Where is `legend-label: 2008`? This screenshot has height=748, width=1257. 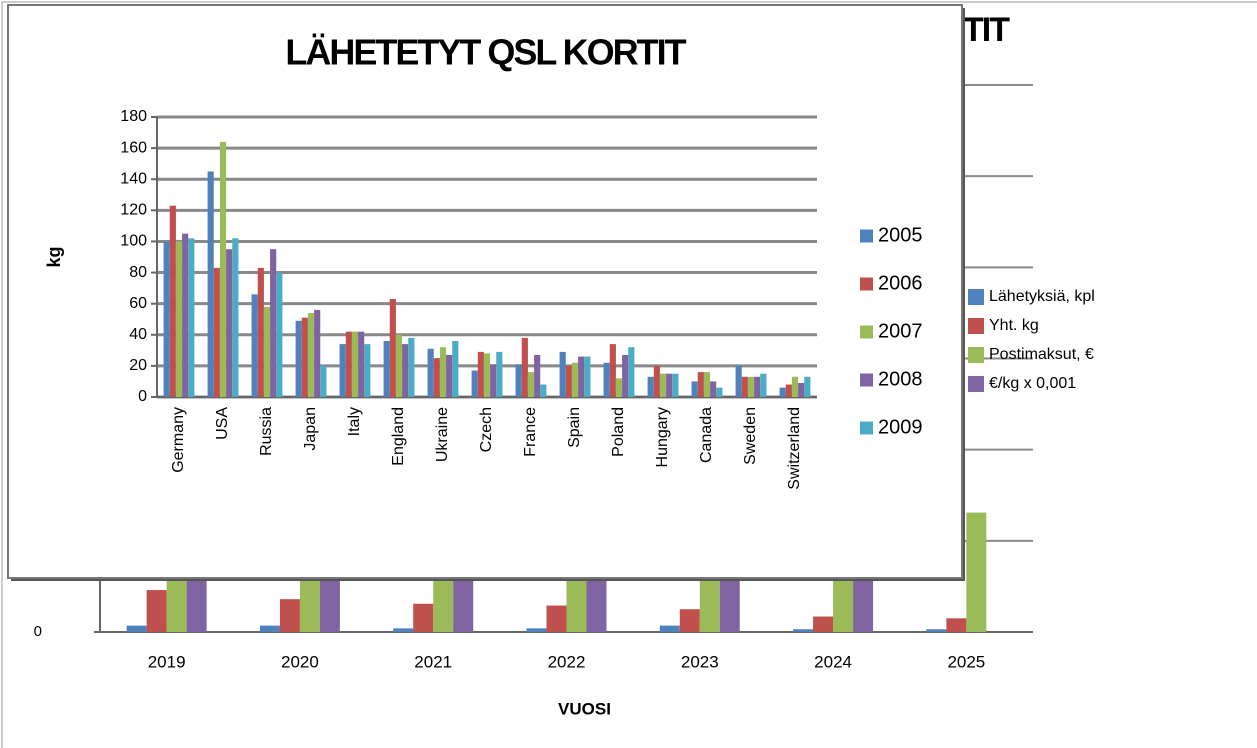 legend-label: 2008 is located at coordinates (900, 379).